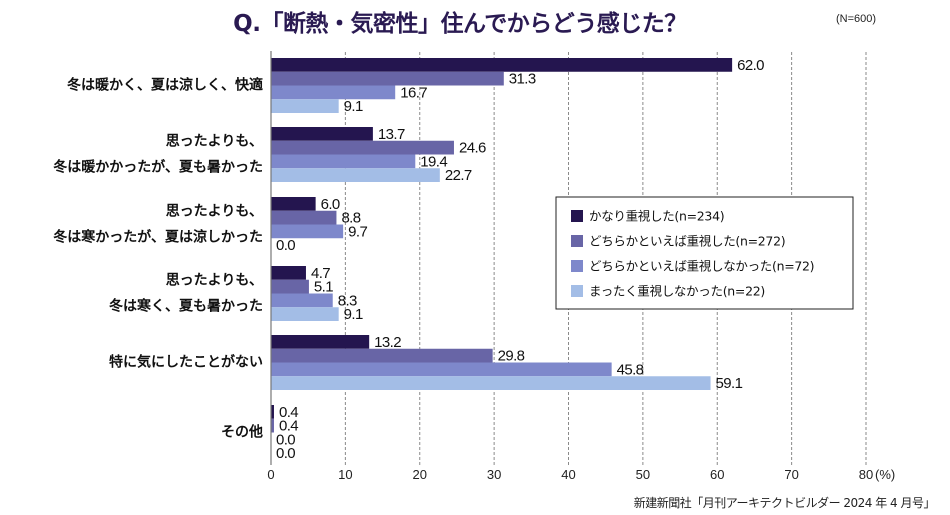  I want to click on category-label: 特に気にしたことがない, so click(186, 362).